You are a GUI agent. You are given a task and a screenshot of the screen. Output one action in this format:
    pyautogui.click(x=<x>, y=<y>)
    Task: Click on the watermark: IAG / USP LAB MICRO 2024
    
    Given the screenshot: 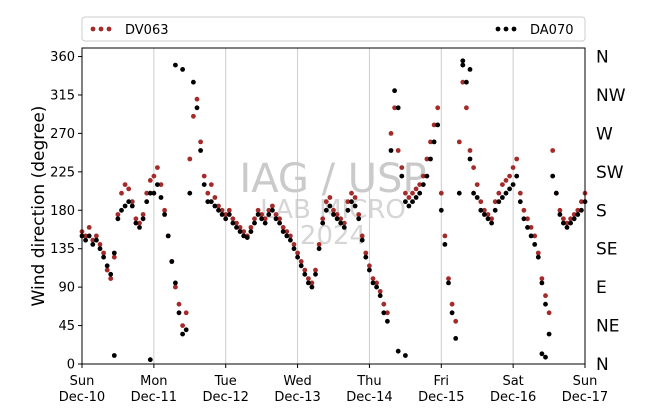 What is the action you would take?
    pyautogui.click(x=332, y=203)
    